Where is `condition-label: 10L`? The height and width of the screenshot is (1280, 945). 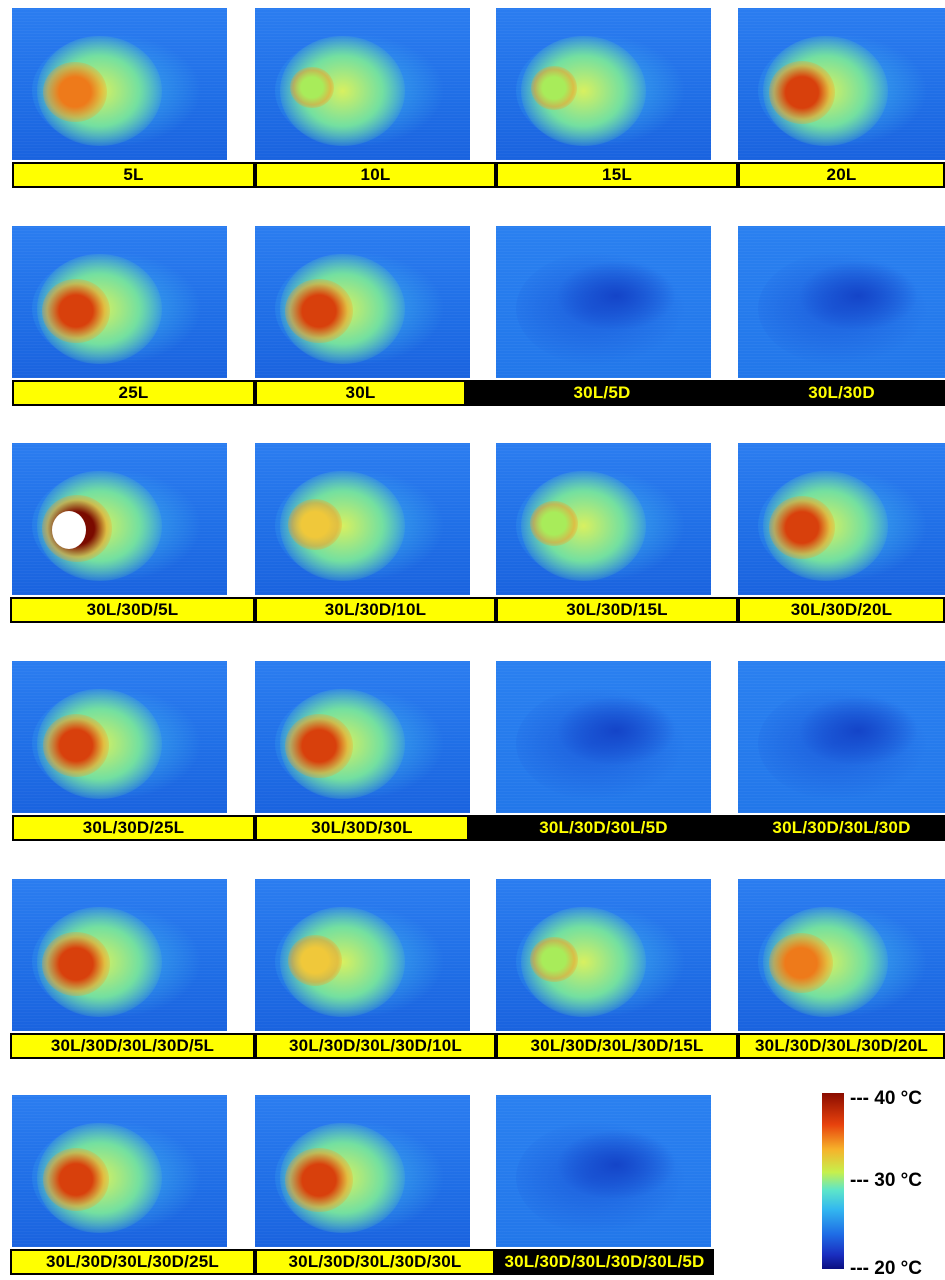
condition-label: 10L is located at coordinates (375, 175).